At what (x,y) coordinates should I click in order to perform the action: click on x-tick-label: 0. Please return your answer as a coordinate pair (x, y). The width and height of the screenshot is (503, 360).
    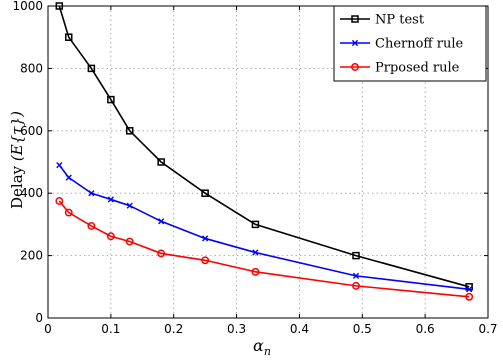
    Looking at the image, I should click on (48, 329).